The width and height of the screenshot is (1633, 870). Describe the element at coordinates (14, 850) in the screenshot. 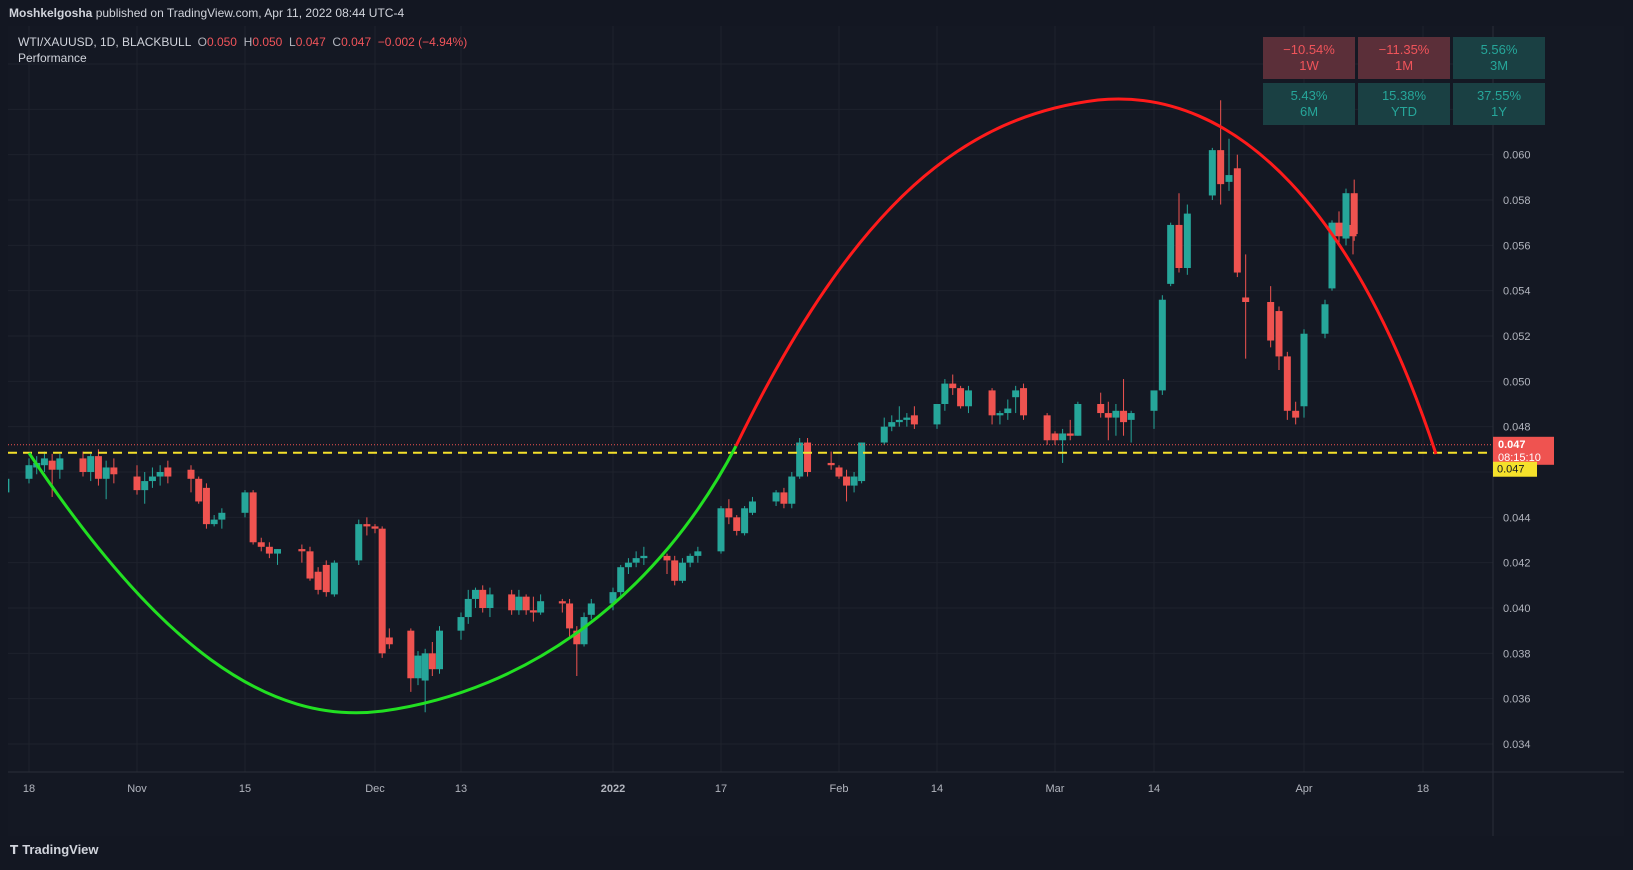

I see `tradingview-icon: 𝗧` at that location.